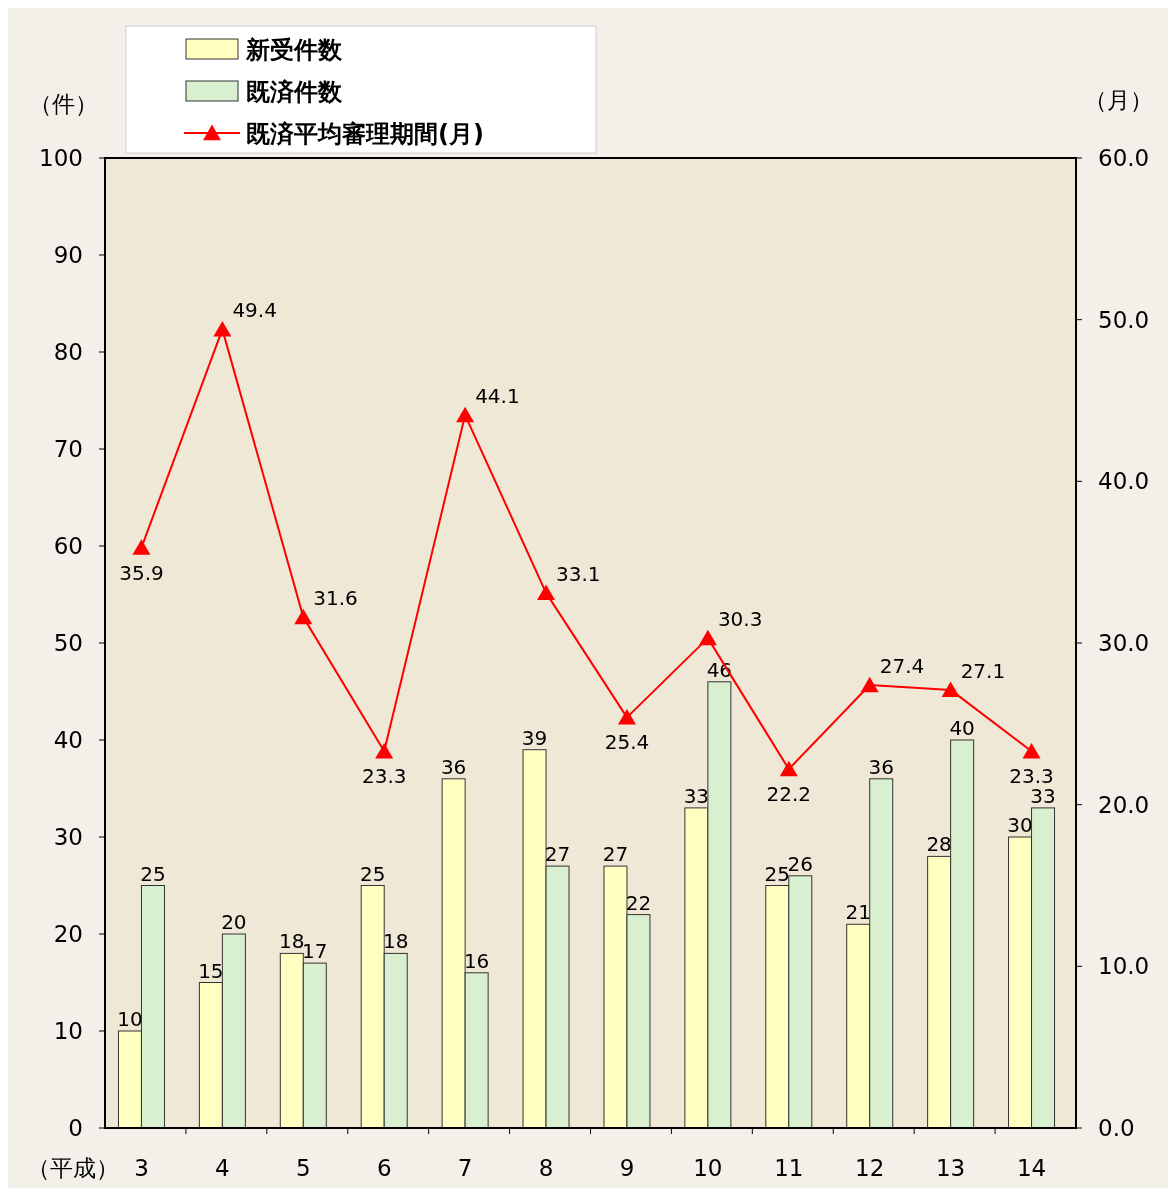  What do you see at coordinates (497, 396) in the screenshot?
I see `data-label: 44.1` at bounding box center [497, 396].